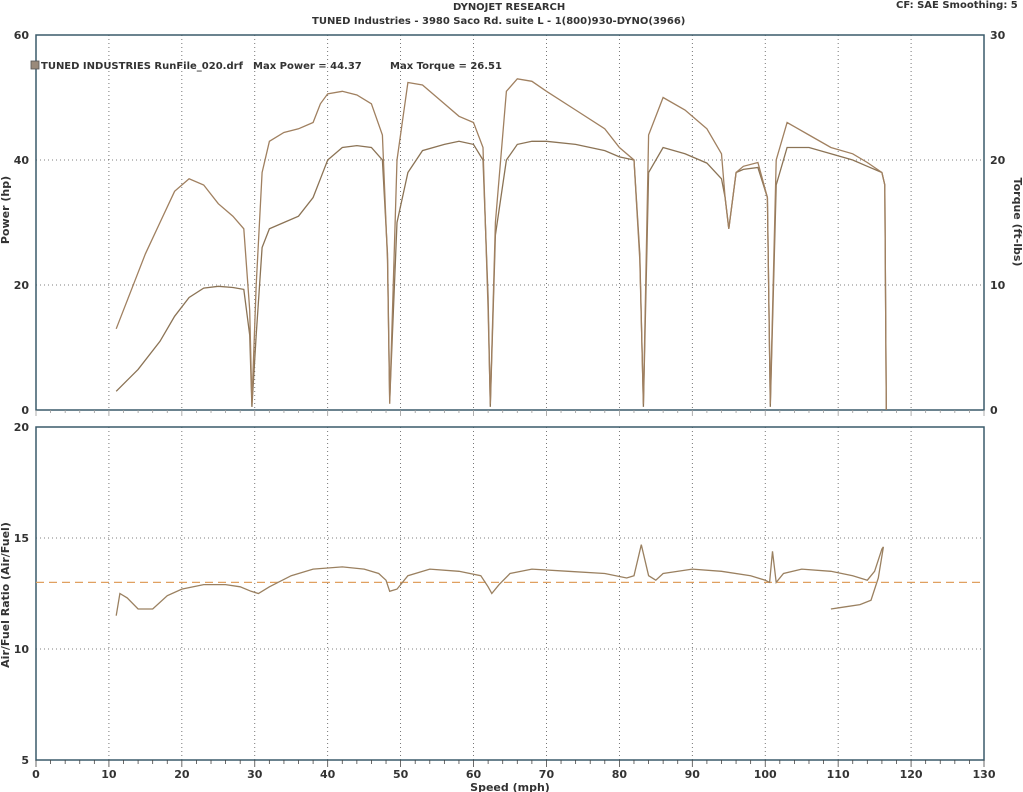 The image size is (1023, 792). Describe the element at coordinates (142, 66) in the screenshot. I see `legend-run-name: TUNED INDUSTRIES RunFile_020.drf` at that location.